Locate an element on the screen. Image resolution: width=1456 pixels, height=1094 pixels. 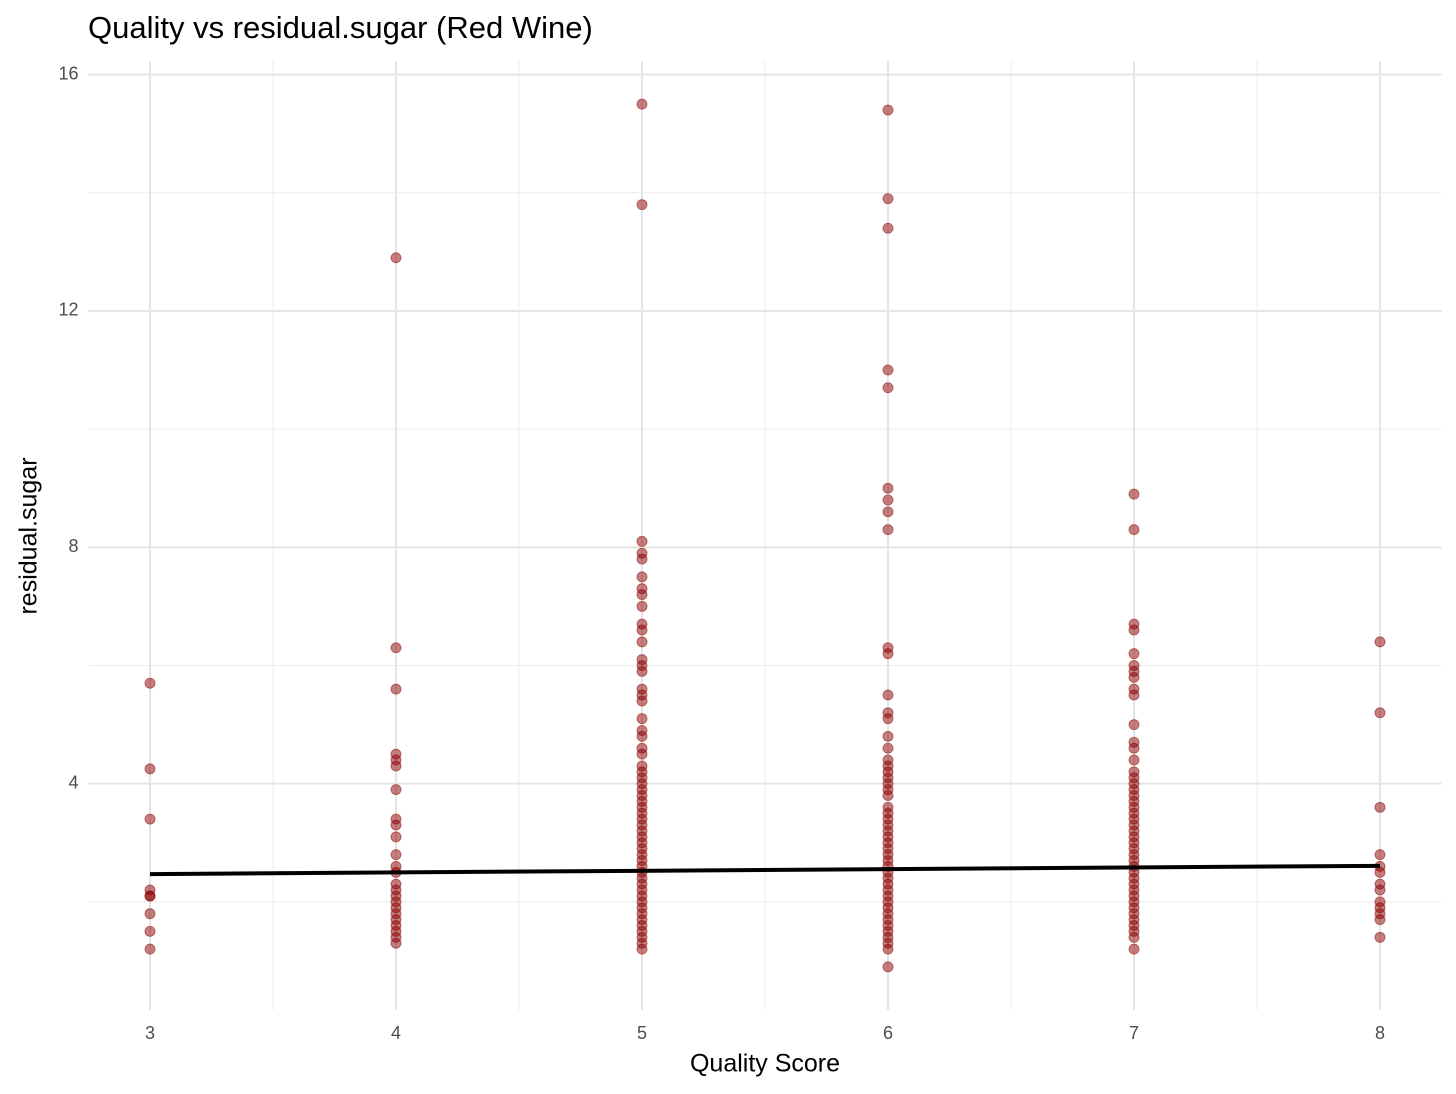
x-tick-label: 4 is located at coordinates (396, 1033).